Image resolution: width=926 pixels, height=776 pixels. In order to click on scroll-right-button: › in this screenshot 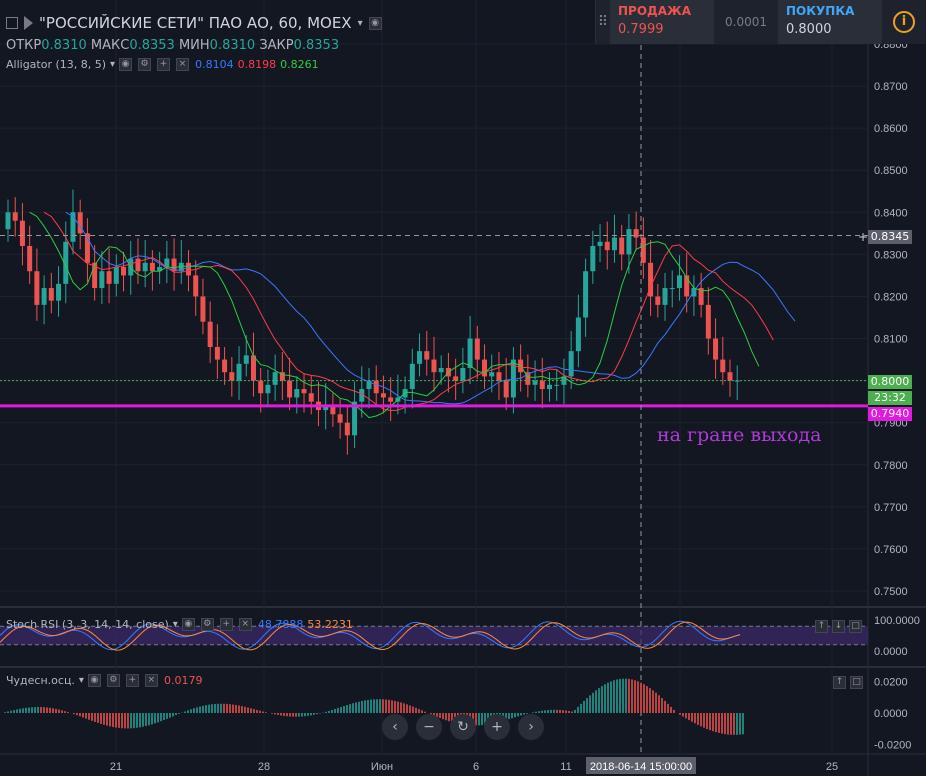, I will do `click(531, 727)`.